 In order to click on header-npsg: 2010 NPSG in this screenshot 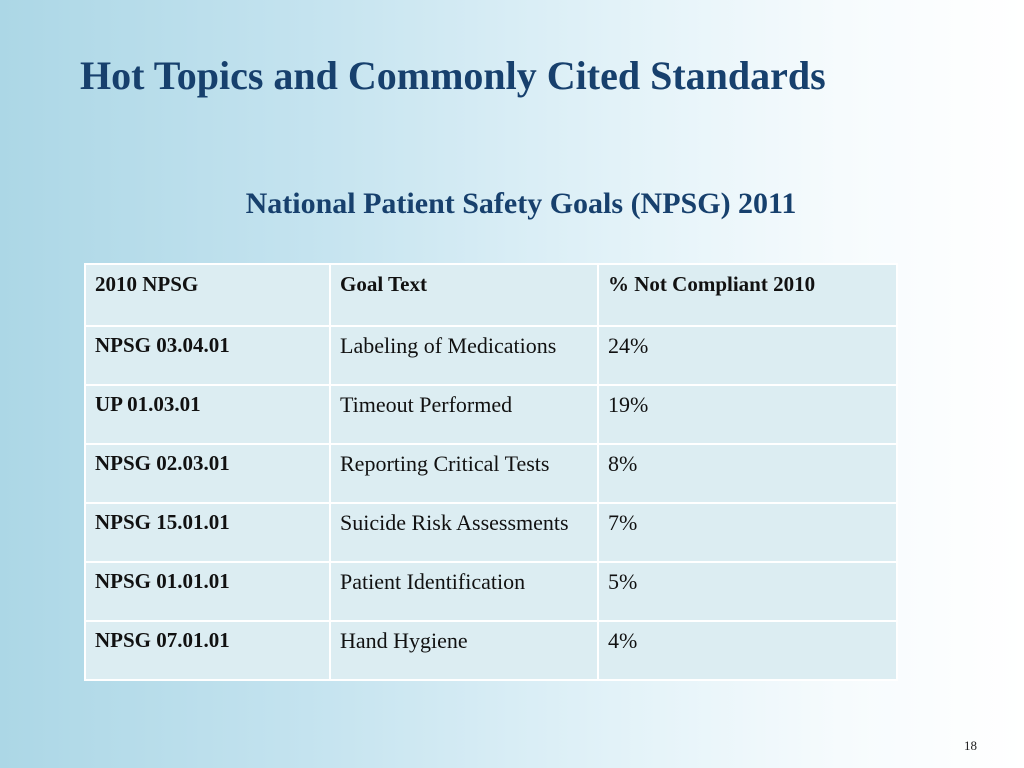, I will do `click(207, 295)`.